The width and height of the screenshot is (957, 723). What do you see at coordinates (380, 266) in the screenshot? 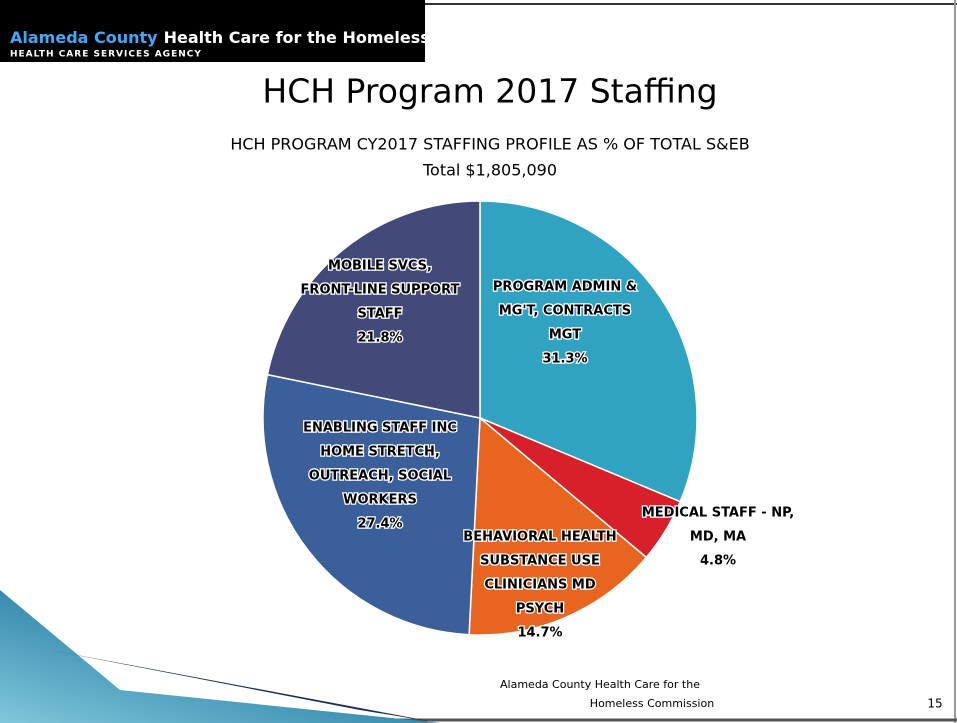
I see `slice-label: MOBILE SVCS,` at bounding box center [380, 266].